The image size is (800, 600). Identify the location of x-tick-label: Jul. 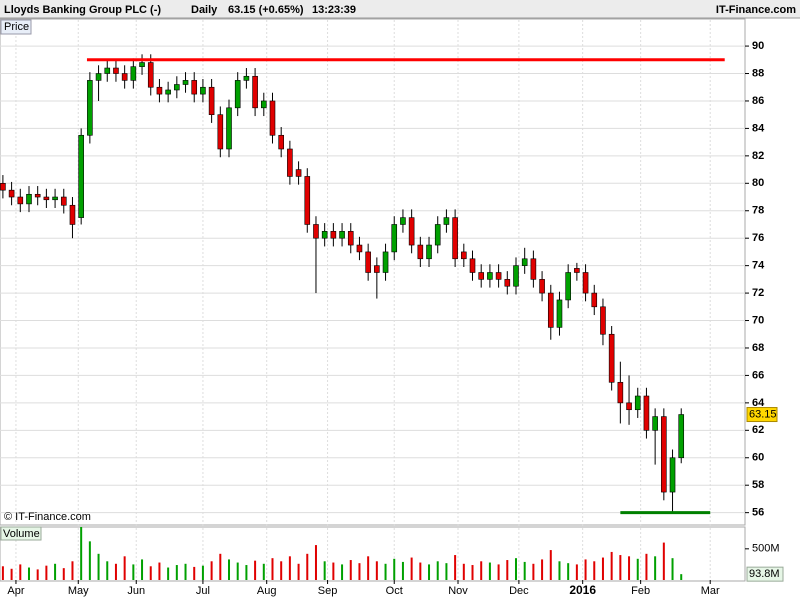
(203, 591).